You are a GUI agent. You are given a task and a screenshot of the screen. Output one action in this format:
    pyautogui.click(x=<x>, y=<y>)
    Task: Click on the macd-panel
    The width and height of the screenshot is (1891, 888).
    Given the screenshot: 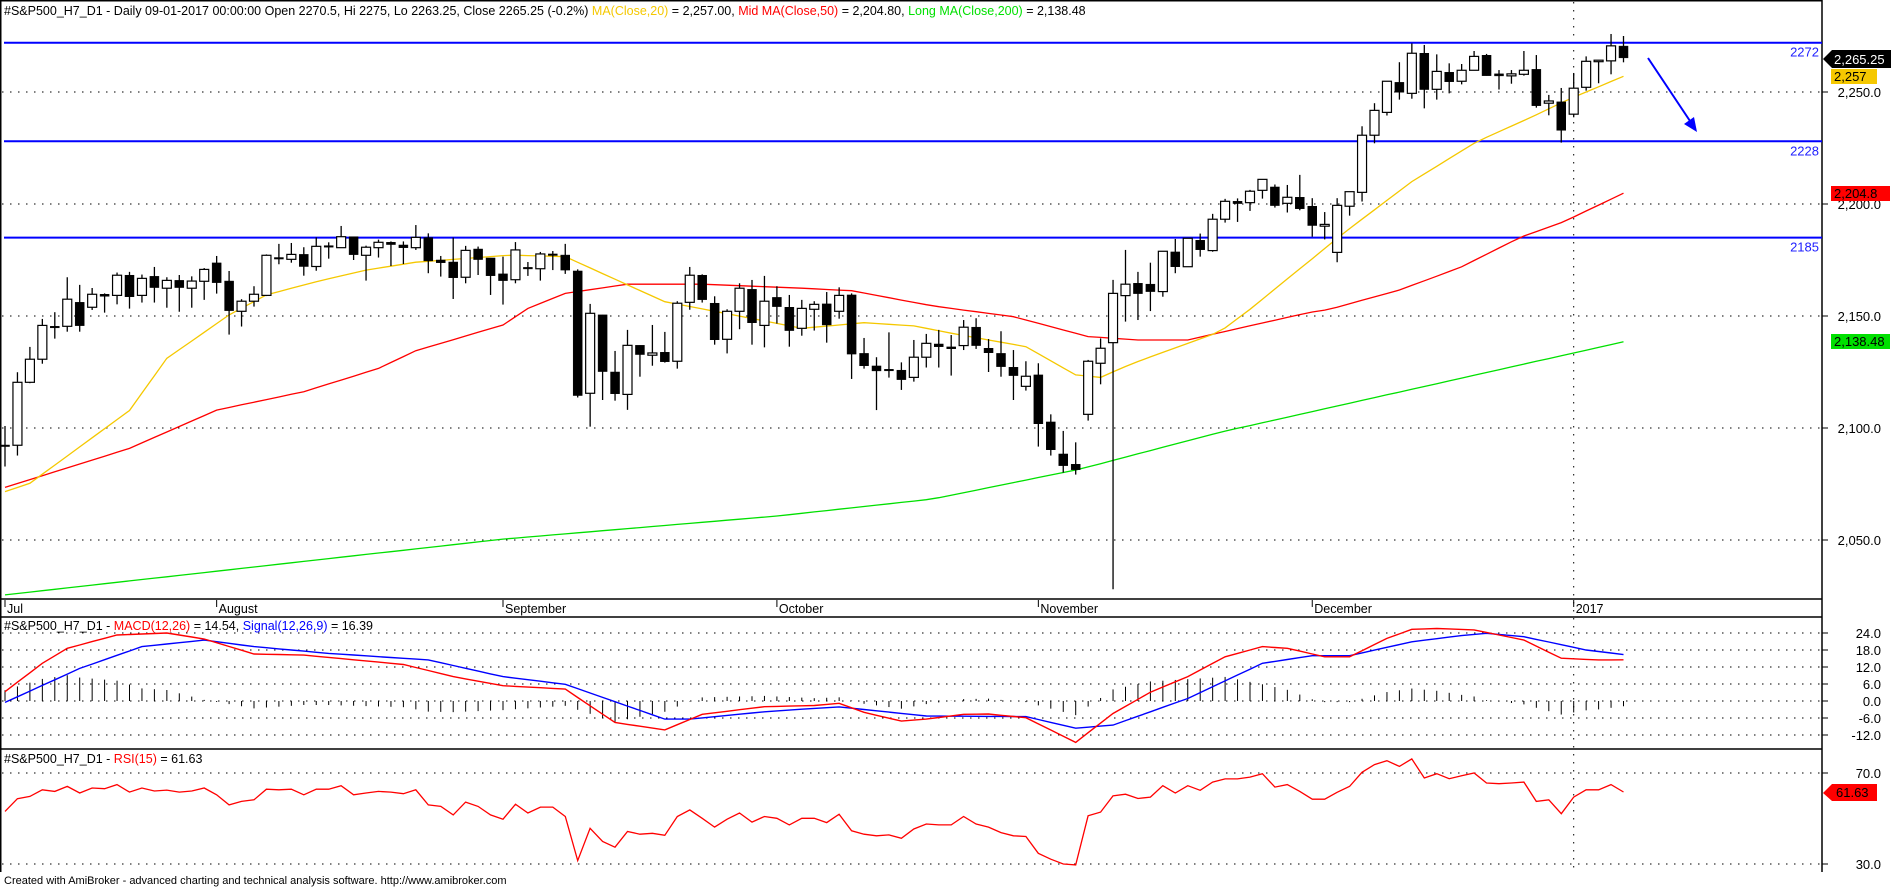 What is the action you would take?
    pyautogui.click(x=814, y=685)
    